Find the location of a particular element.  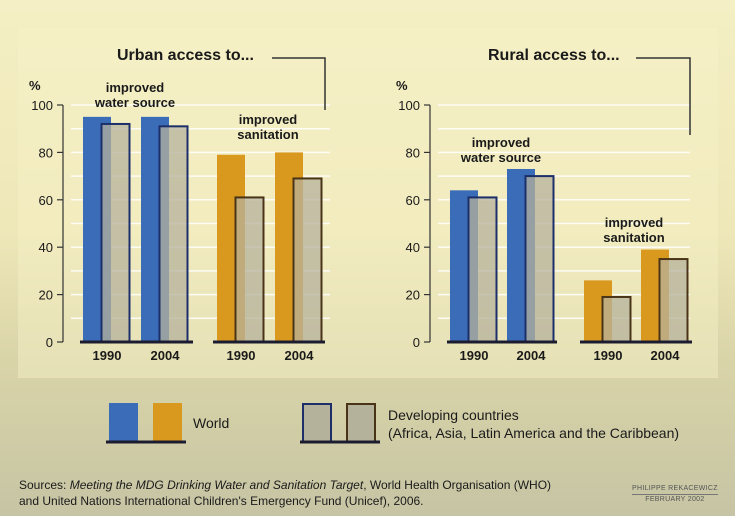

legend-swatch-world-sanitation is located at coordinates (167, 423).